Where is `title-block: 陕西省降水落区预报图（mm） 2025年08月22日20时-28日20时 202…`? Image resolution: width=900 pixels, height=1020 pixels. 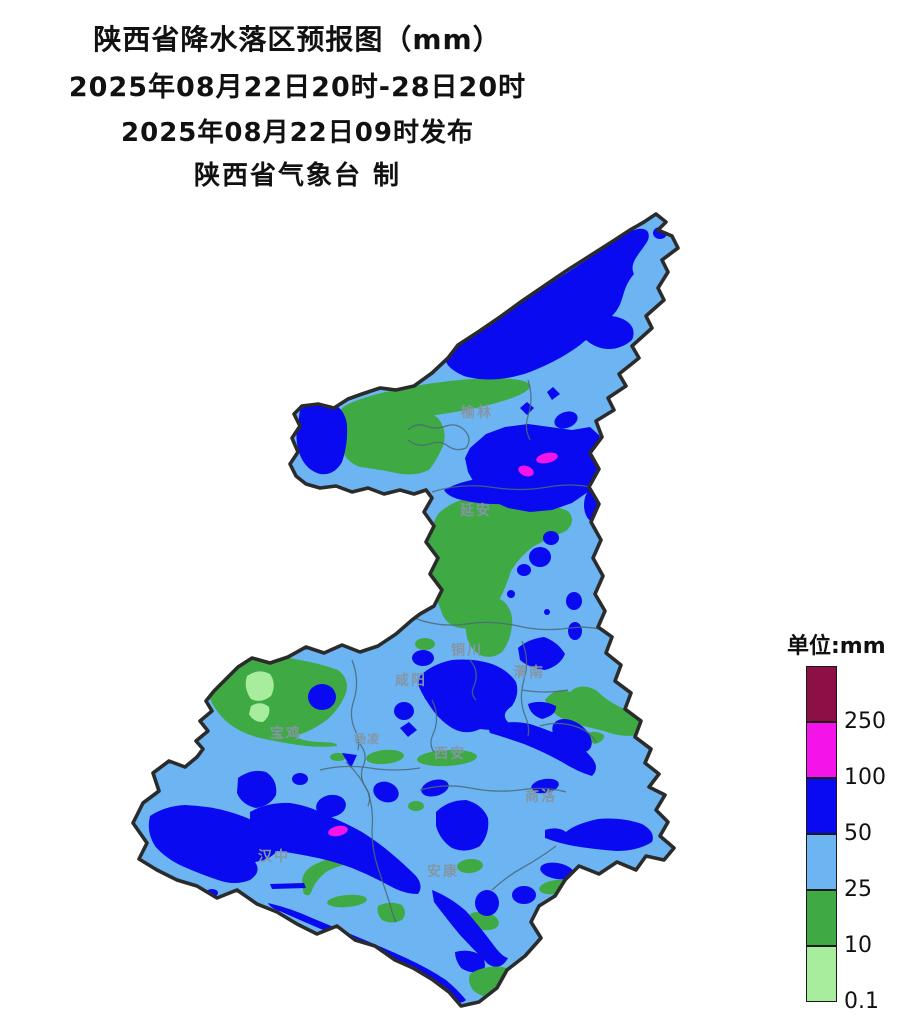
title-block: 陕西省降水落区预报图（mm） 2025年08月22日20时-28日20时 202… is located at coordinates (297, 108).